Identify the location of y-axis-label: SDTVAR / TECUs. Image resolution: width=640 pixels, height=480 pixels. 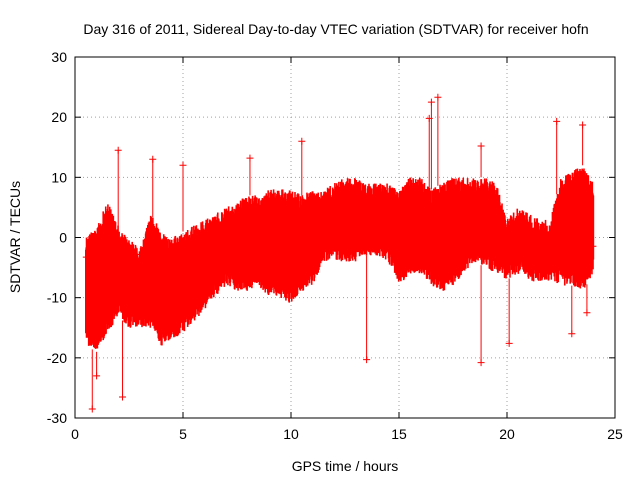
(15, 237).